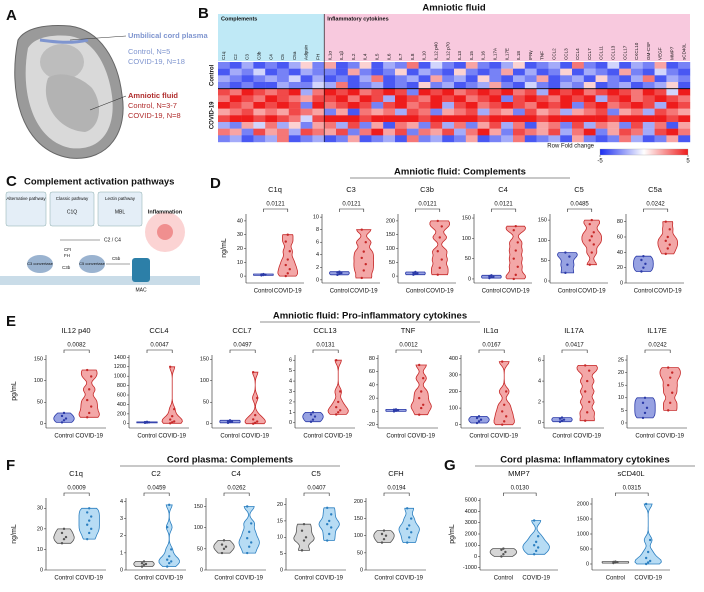 The height and width of the screenshot is (592, 704). I want to click on y-tick-label: 4000, so click(471, 512).